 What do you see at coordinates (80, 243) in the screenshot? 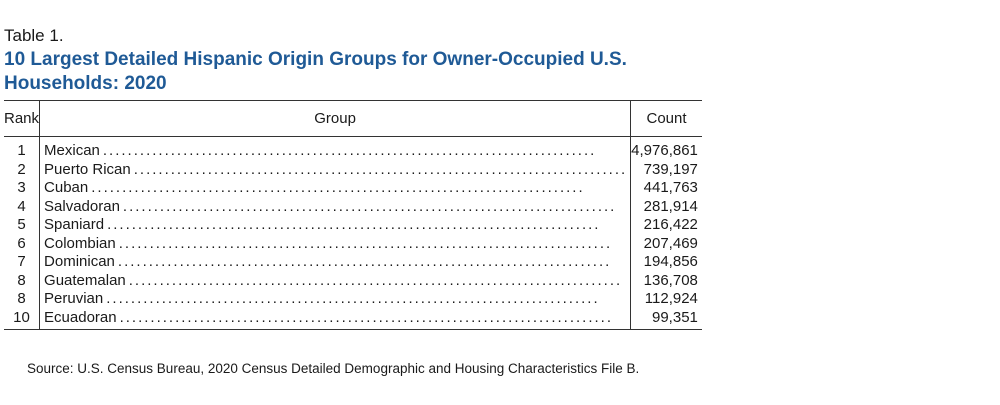
I see `group-name: Colombian` at bounding box center [80, 243].